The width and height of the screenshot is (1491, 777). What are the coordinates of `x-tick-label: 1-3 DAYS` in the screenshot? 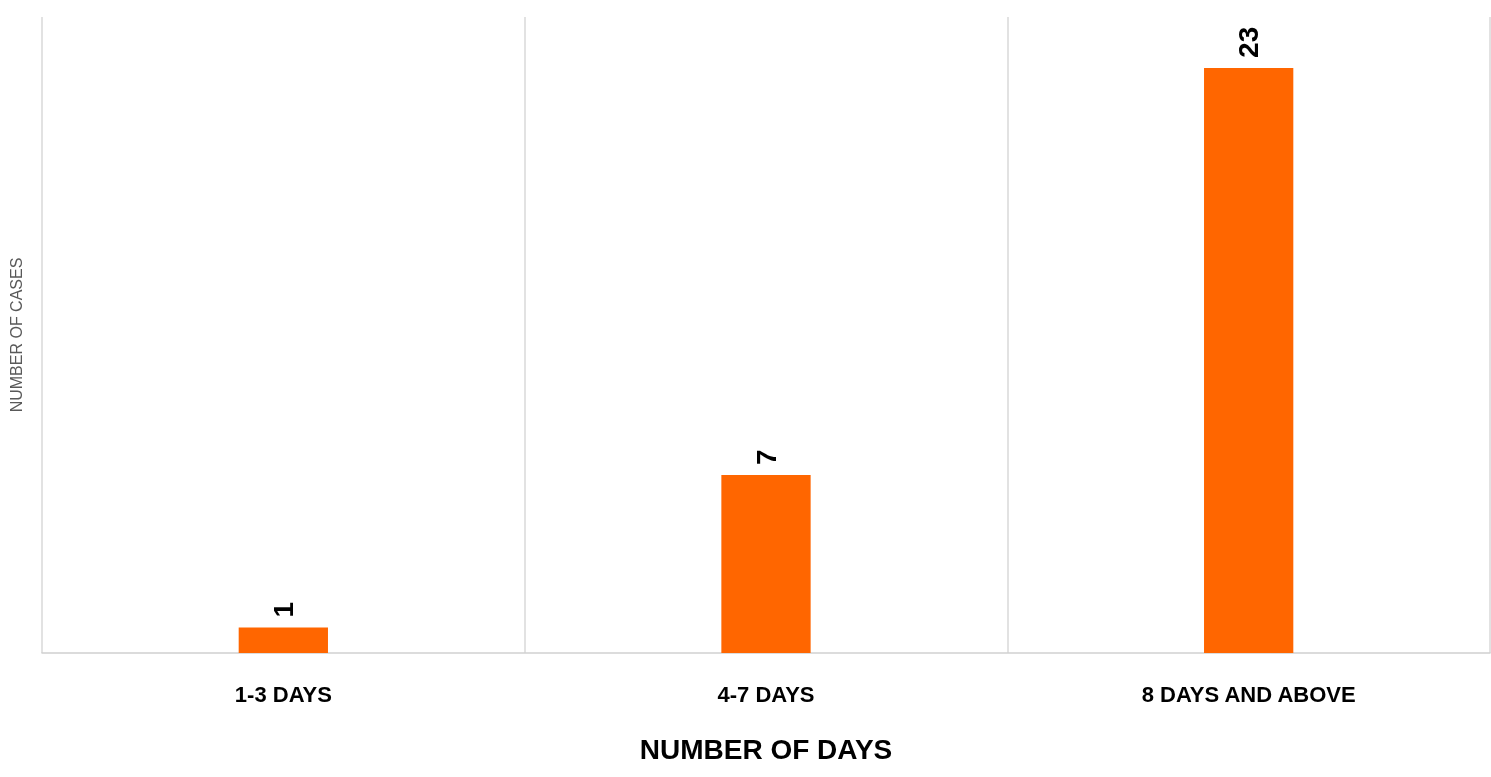 It's located at (283, 694).